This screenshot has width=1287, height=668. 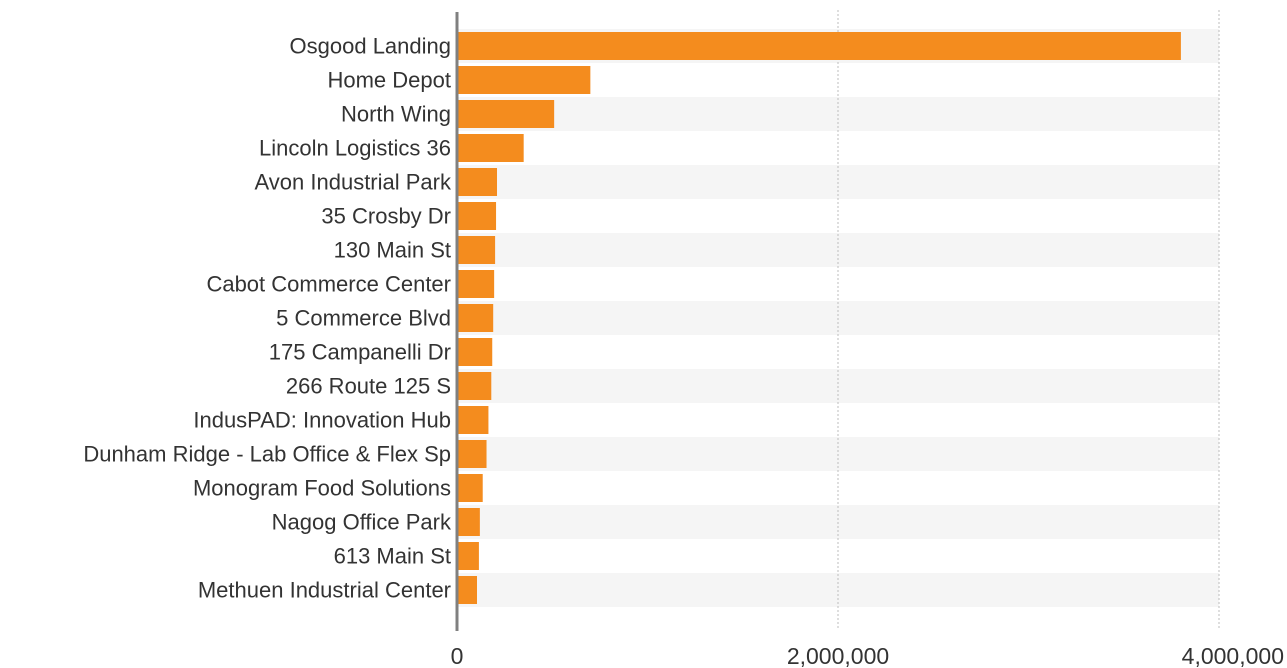 What do you see at coordinates (362, 522) in the screenshot?
I see `category-label: Nagog Office Park` at bounding box center [362, 522].